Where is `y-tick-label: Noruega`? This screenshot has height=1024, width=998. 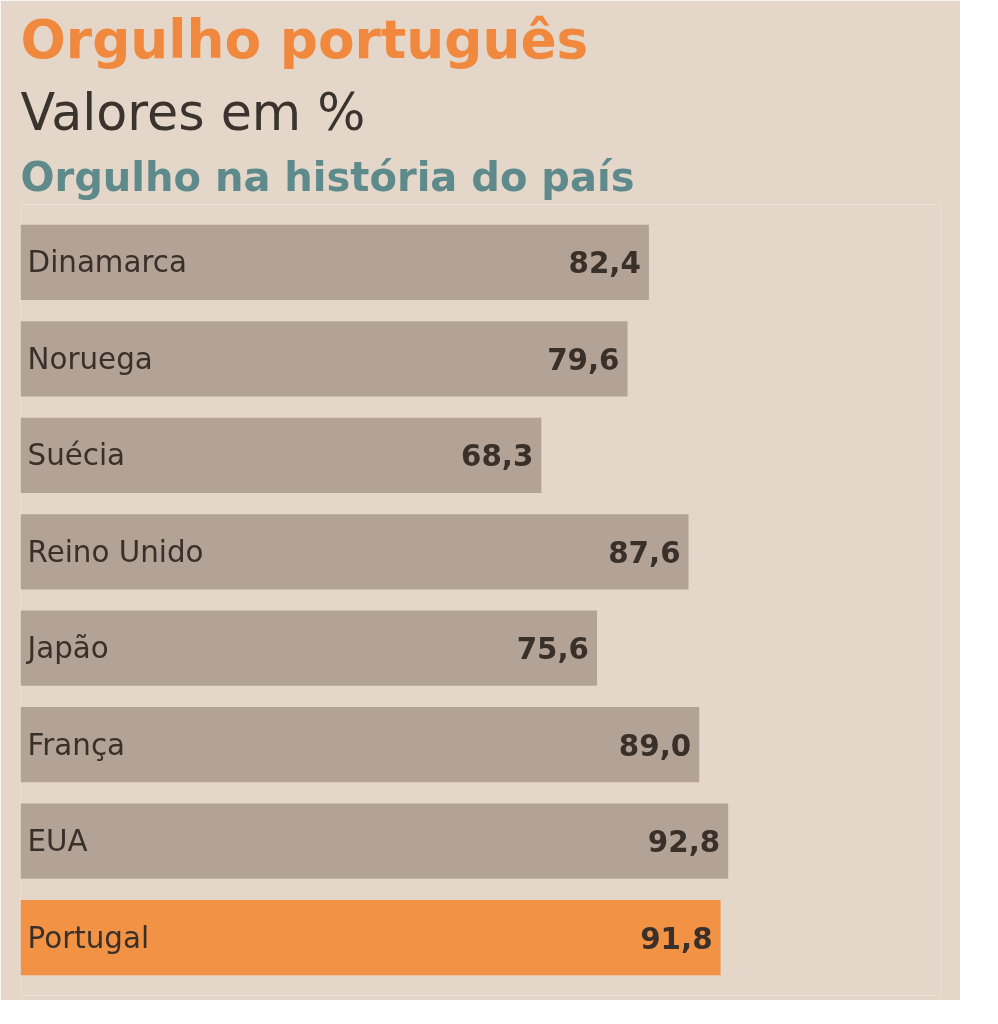 y-tick-label: Noruega is located at coordinates (90, 358).